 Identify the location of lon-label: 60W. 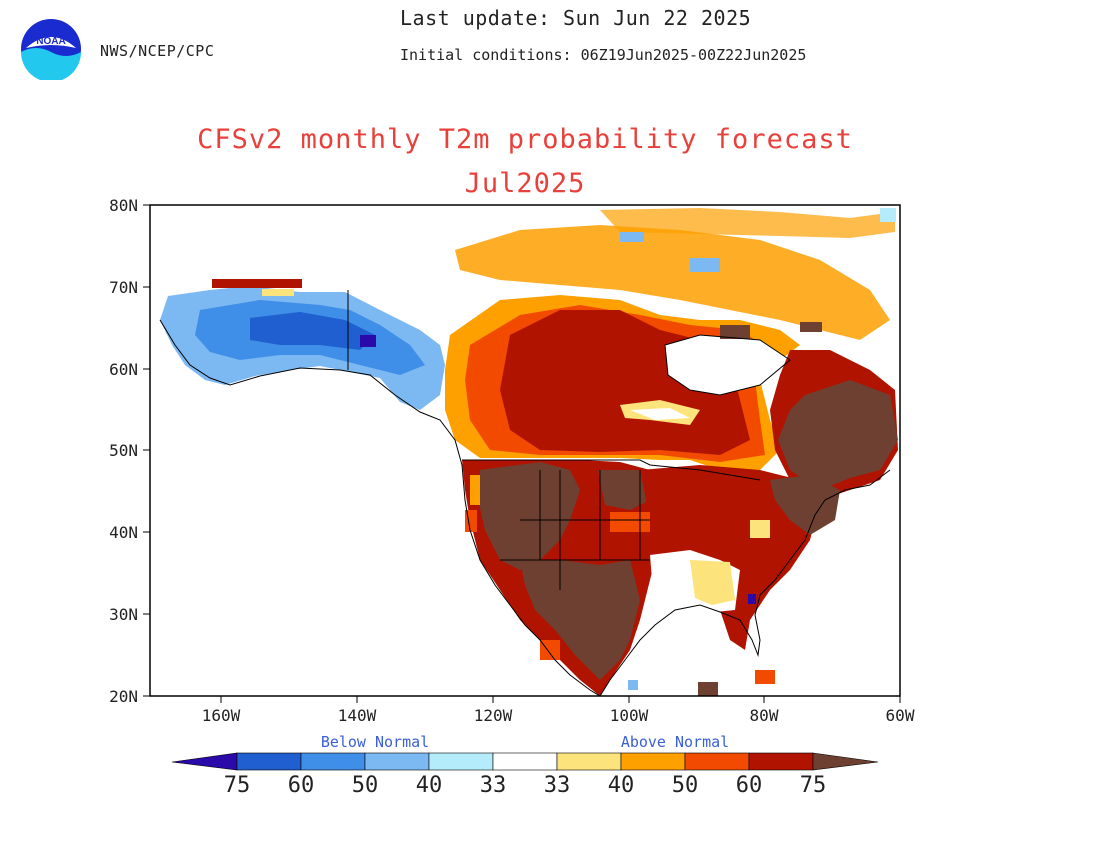
(900, 715).